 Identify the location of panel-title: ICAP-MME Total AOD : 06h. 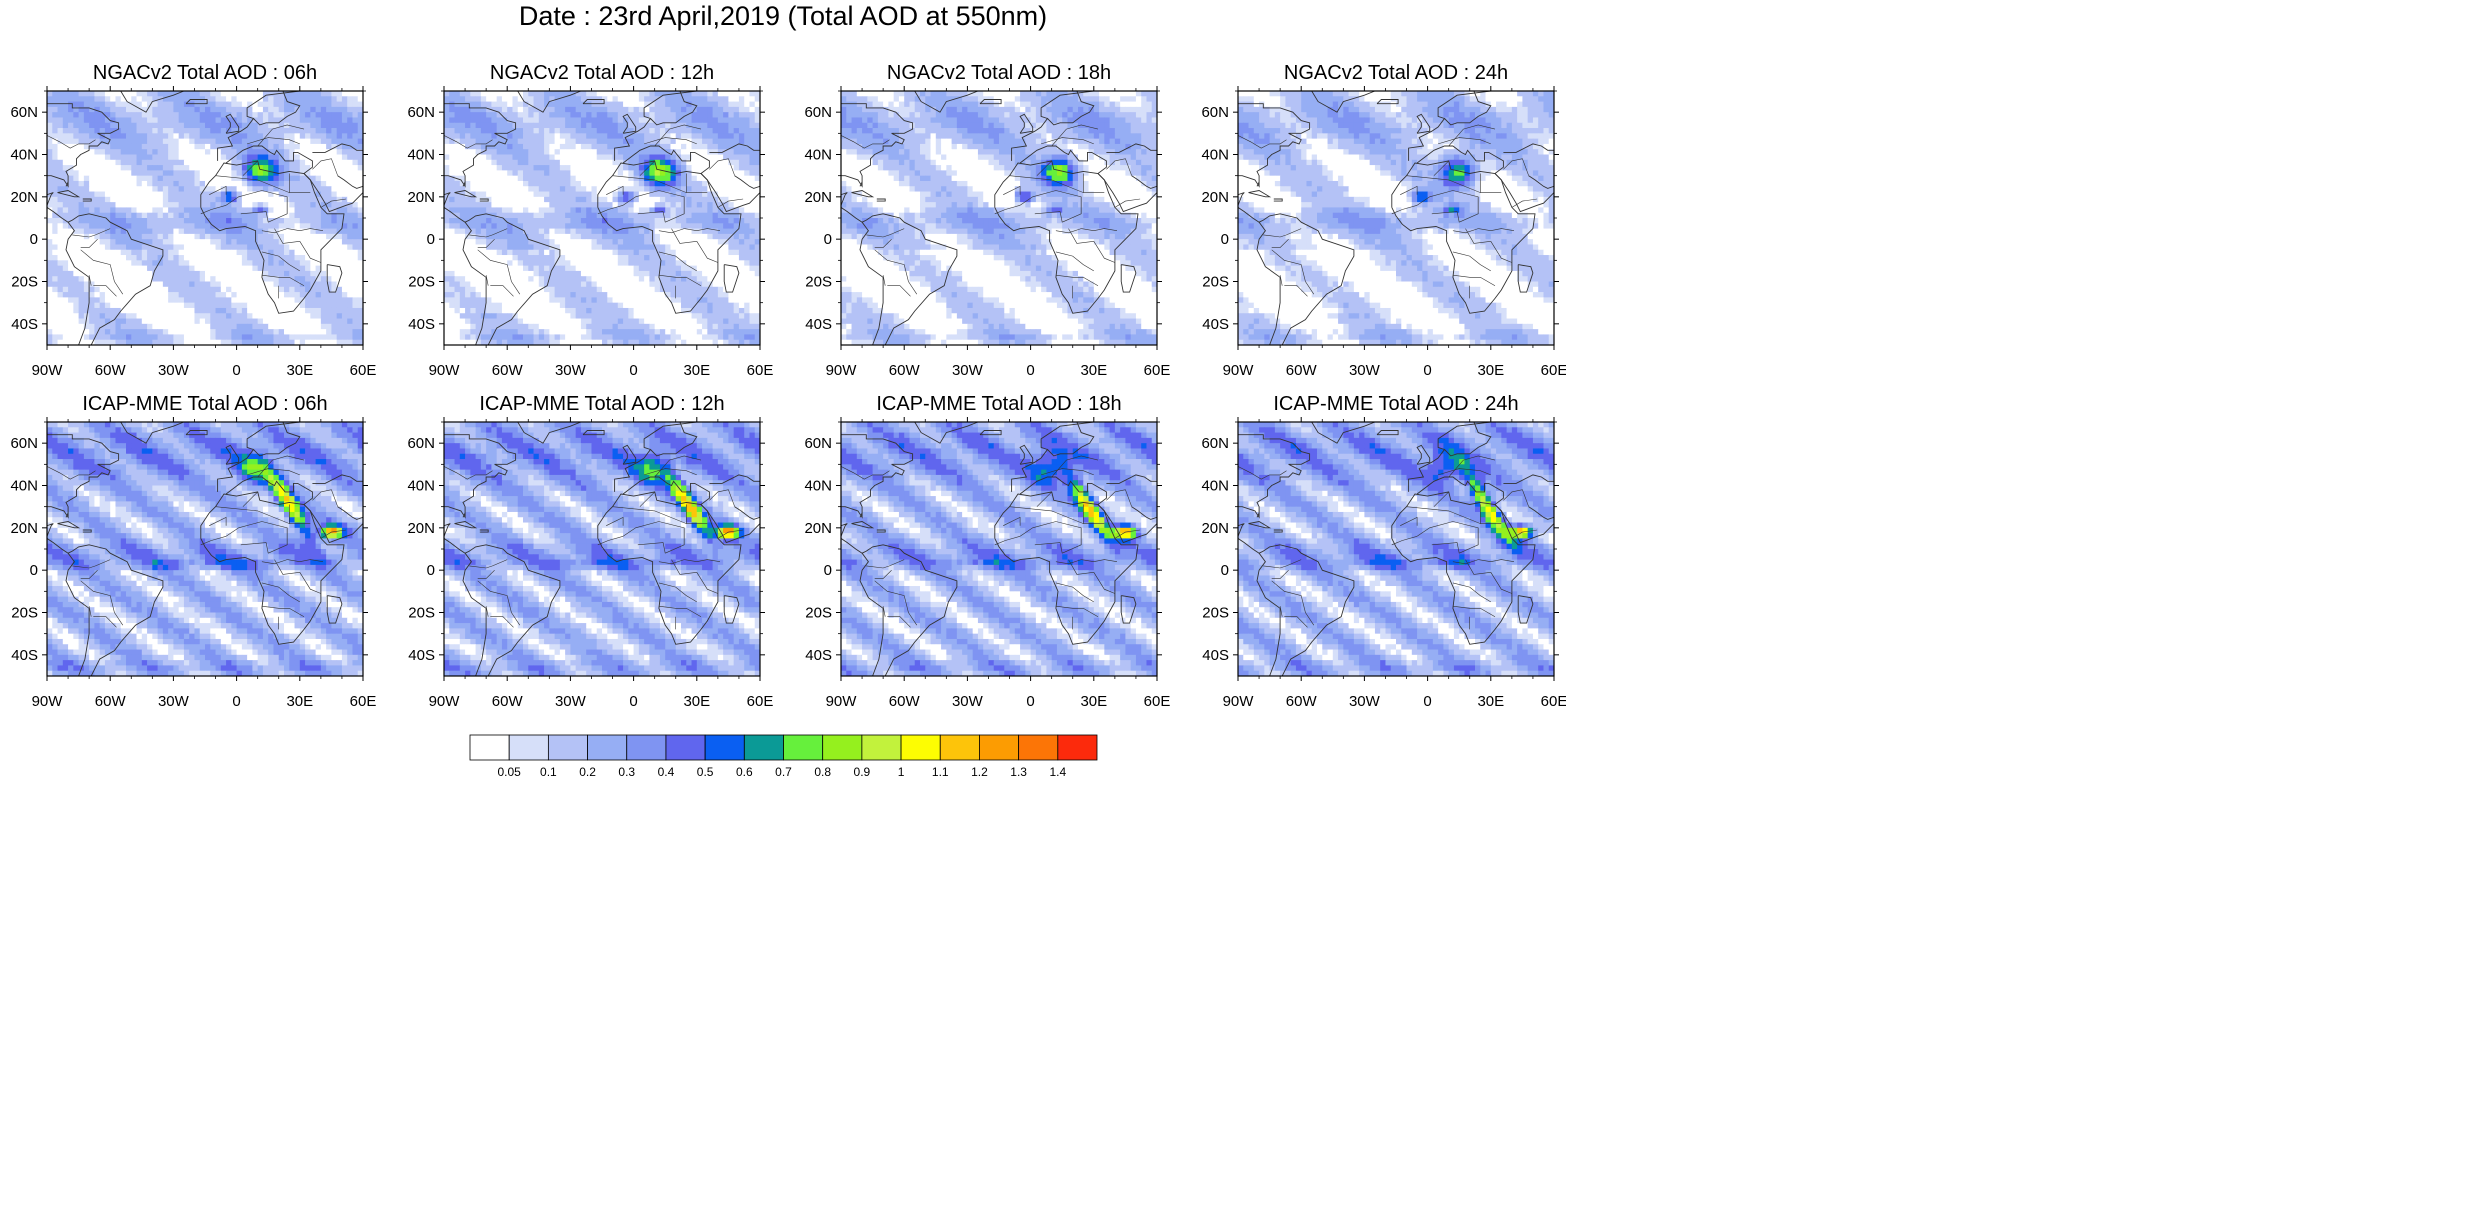
(204, 404).